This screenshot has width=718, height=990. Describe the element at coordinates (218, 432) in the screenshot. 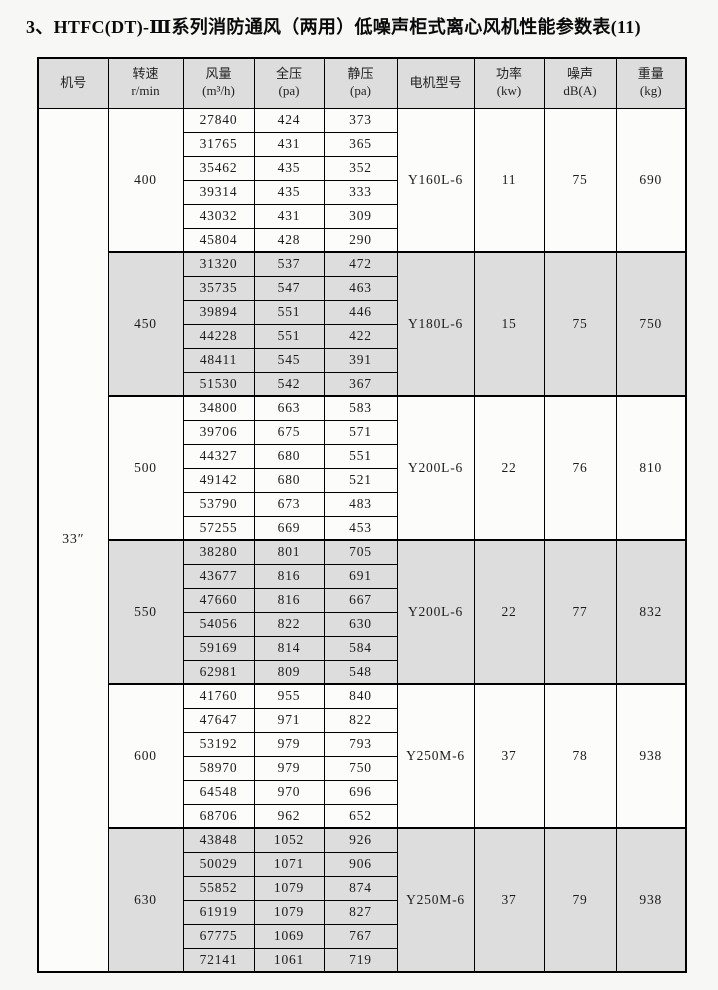

I see `airflow-cell: 39706` at that location.